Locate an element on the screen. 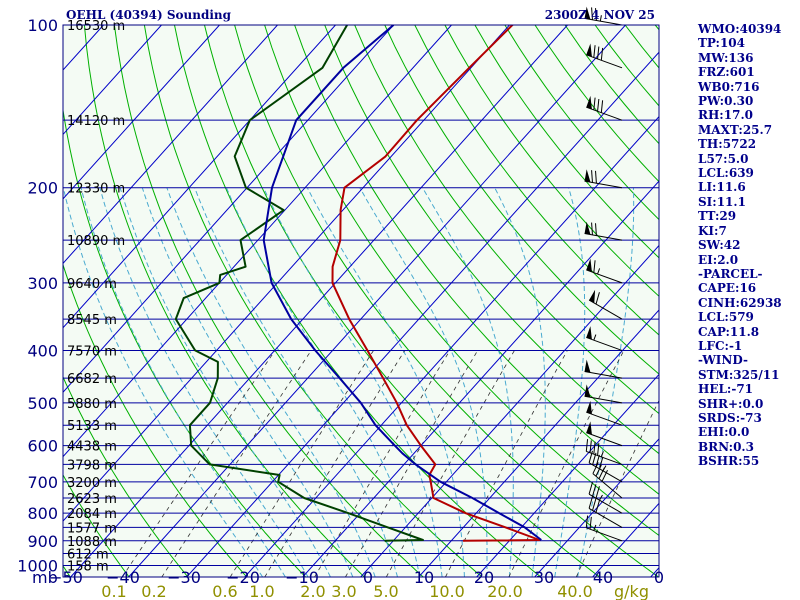 This screenshot has width=800, height=600. index-line: CINH:62938 is located at coordinates (740, 302).